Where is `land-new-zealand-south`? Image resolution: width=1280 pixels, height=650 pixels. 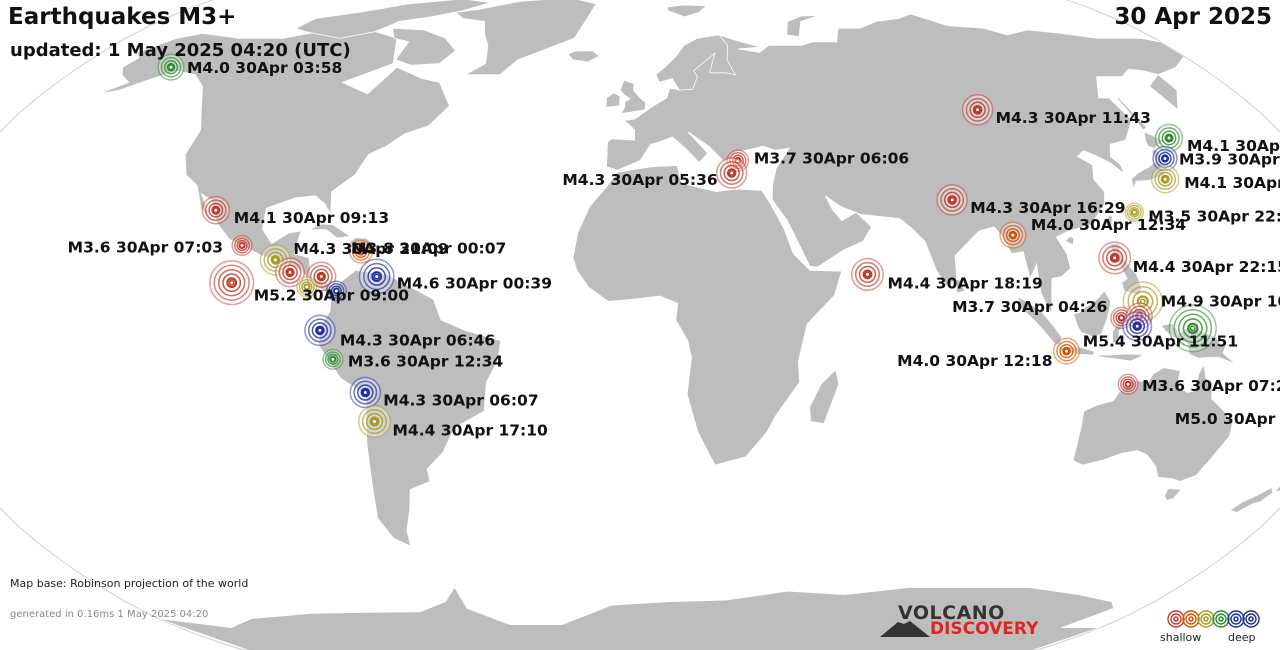 land-new-zealand-south is located at coordinates (1251, 500).